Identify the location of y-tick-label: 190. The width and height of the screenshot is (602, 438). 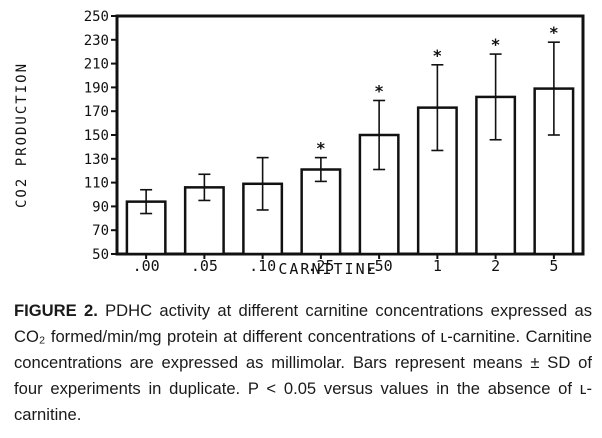
(96, 88).